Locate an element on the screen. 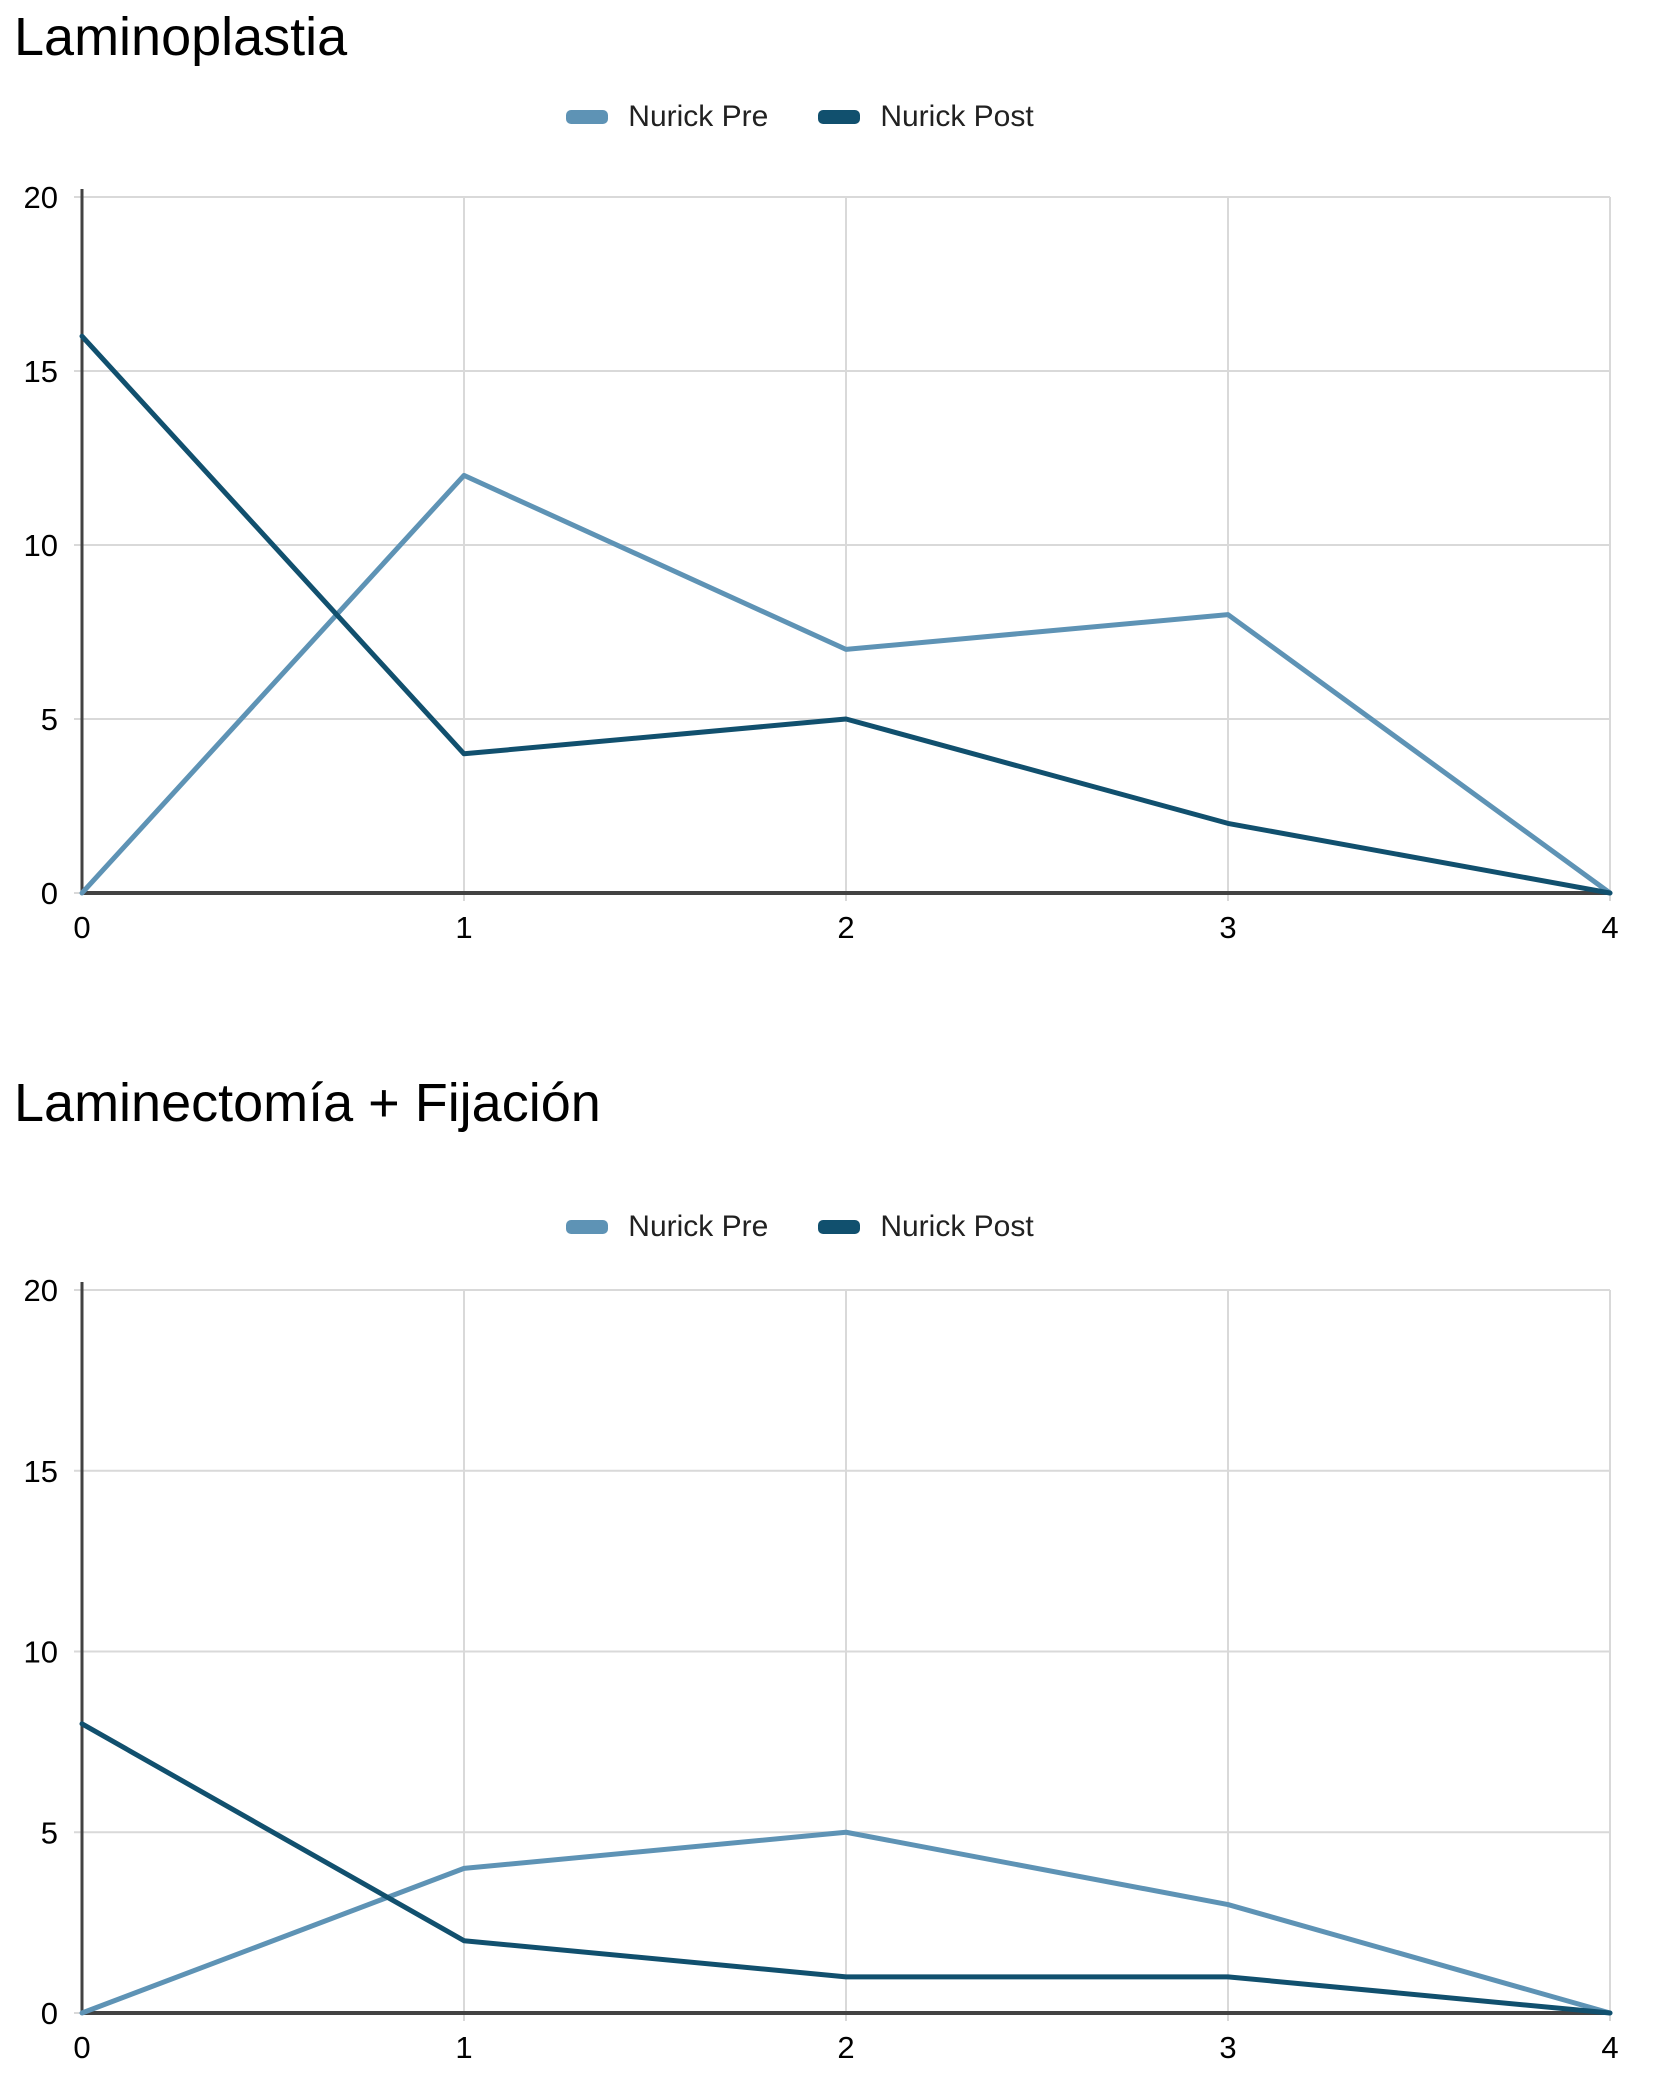 The image size is (1675, 2074). chart-title-laminoplastia: Laminoplastia is located at coordinates (181, 37).